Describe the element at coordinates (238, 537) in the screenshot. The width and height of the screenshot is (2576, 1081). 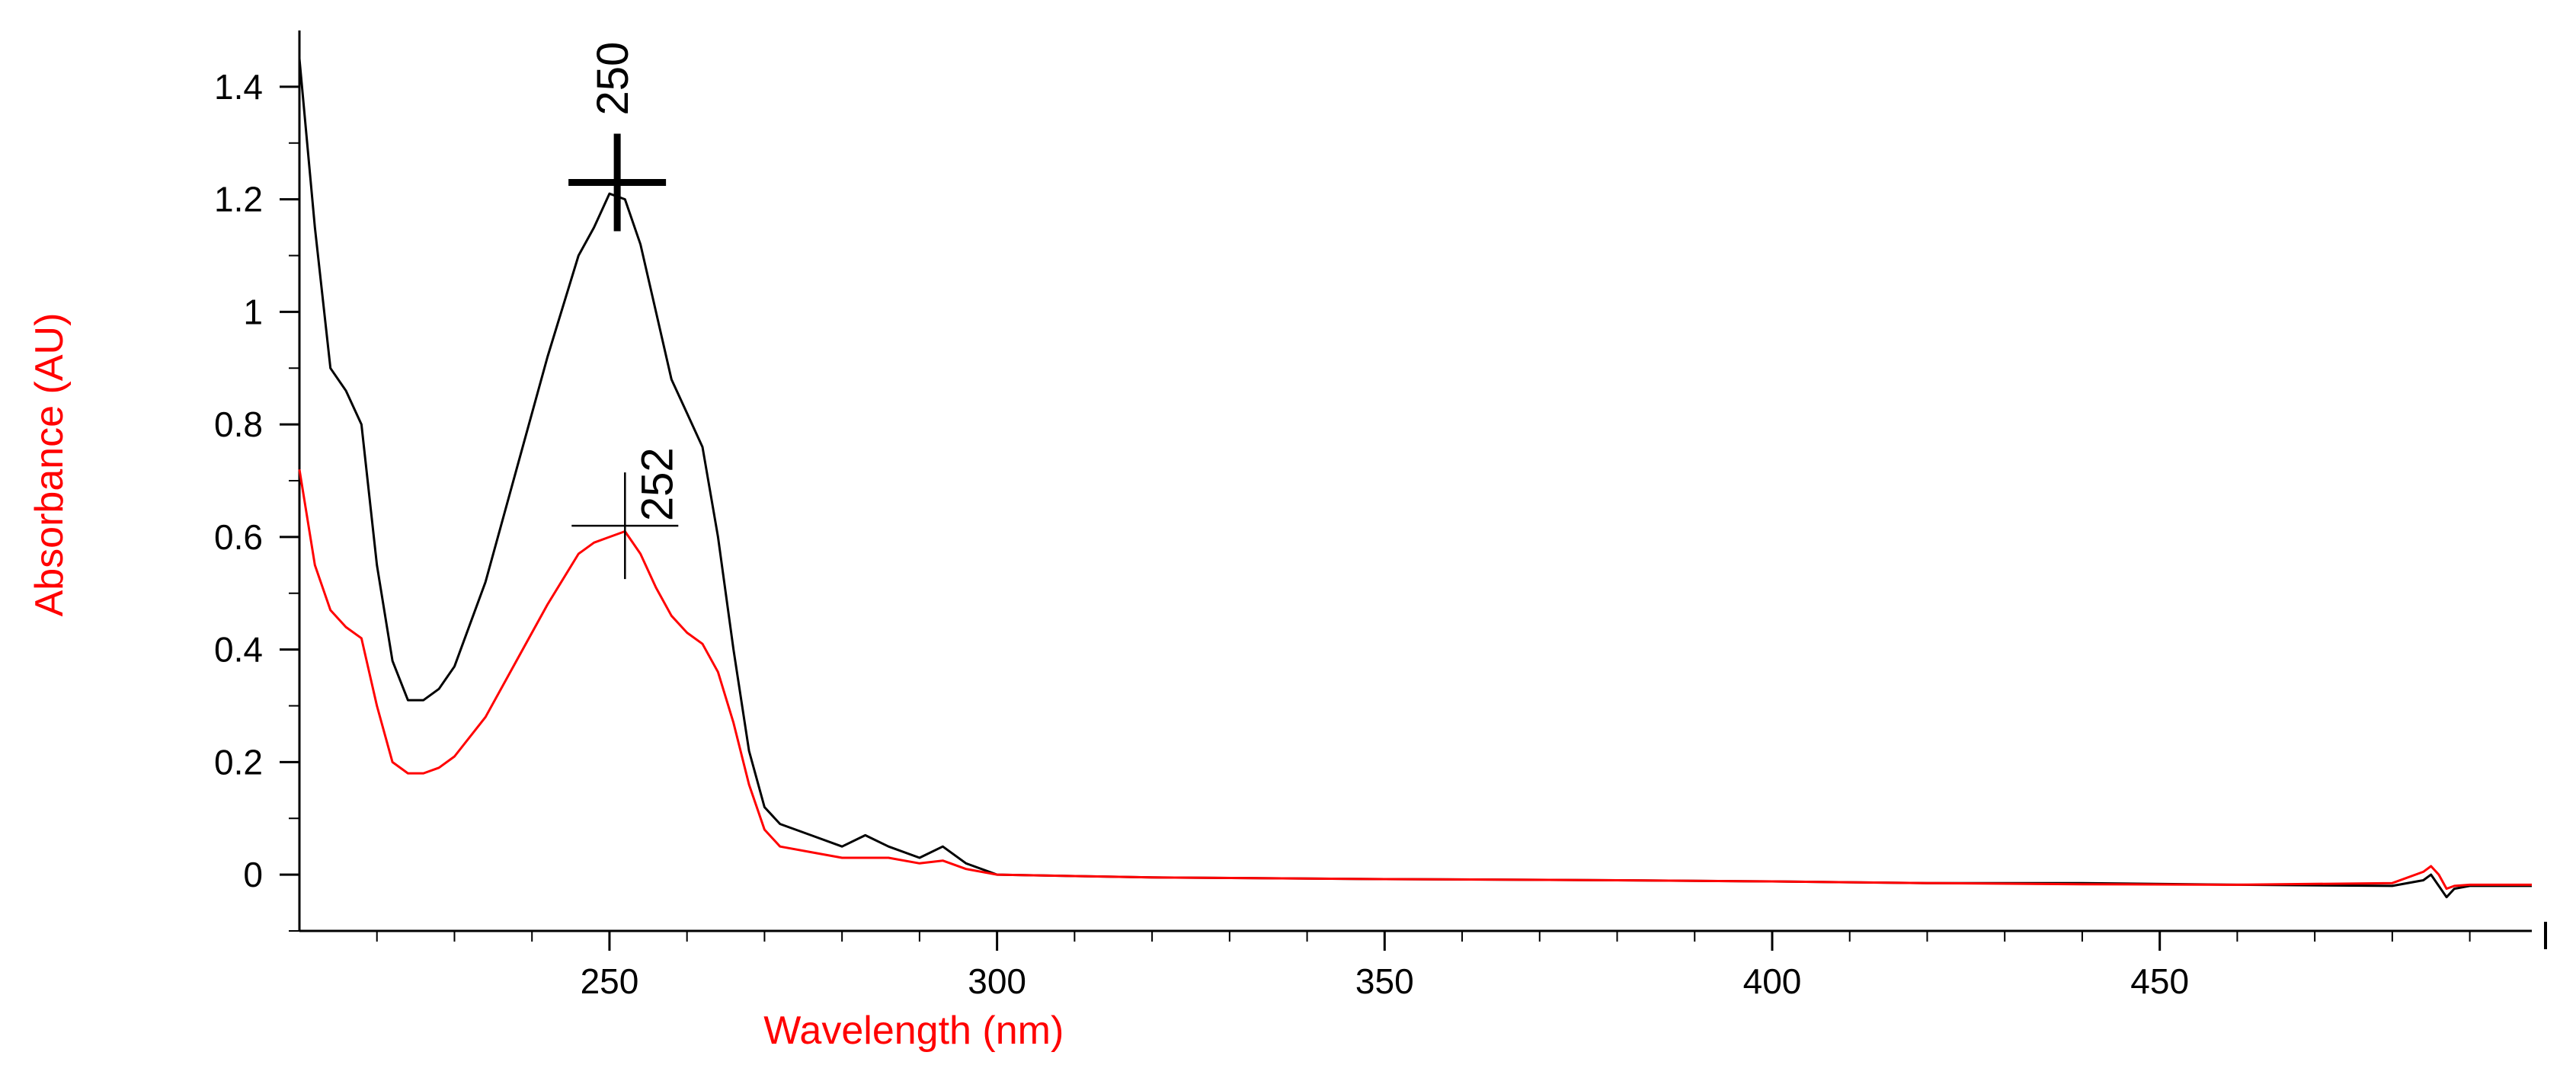
I see `y-tick-label: 0.6` at that location.